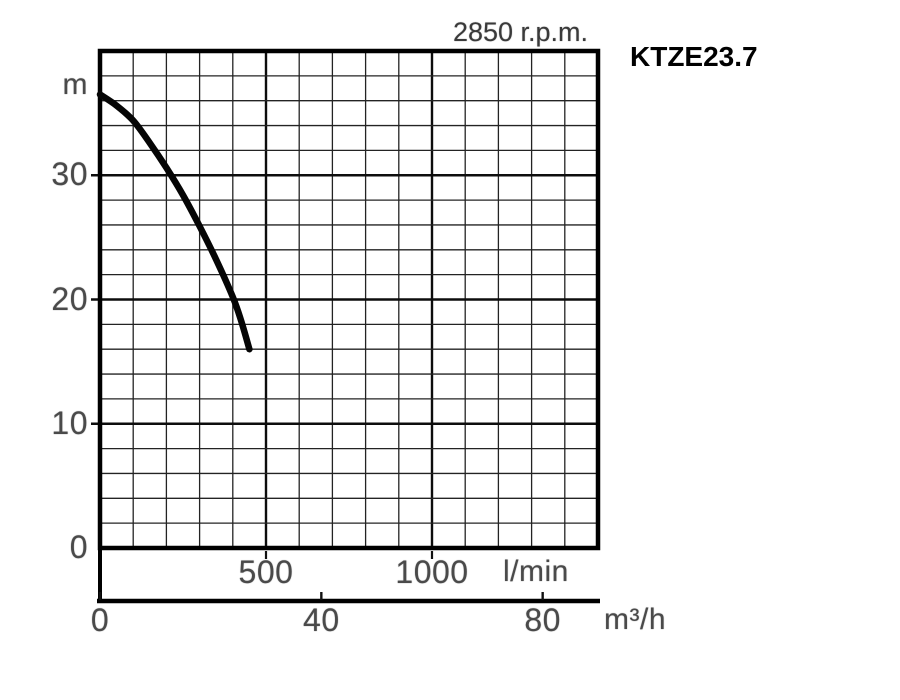 The width and height of the screenshot is (900, 700). What do you see at coordinates (78, 547) in the screenshot?
I see `y-axis-tick-label: 0` at bounding box center [78, 547].